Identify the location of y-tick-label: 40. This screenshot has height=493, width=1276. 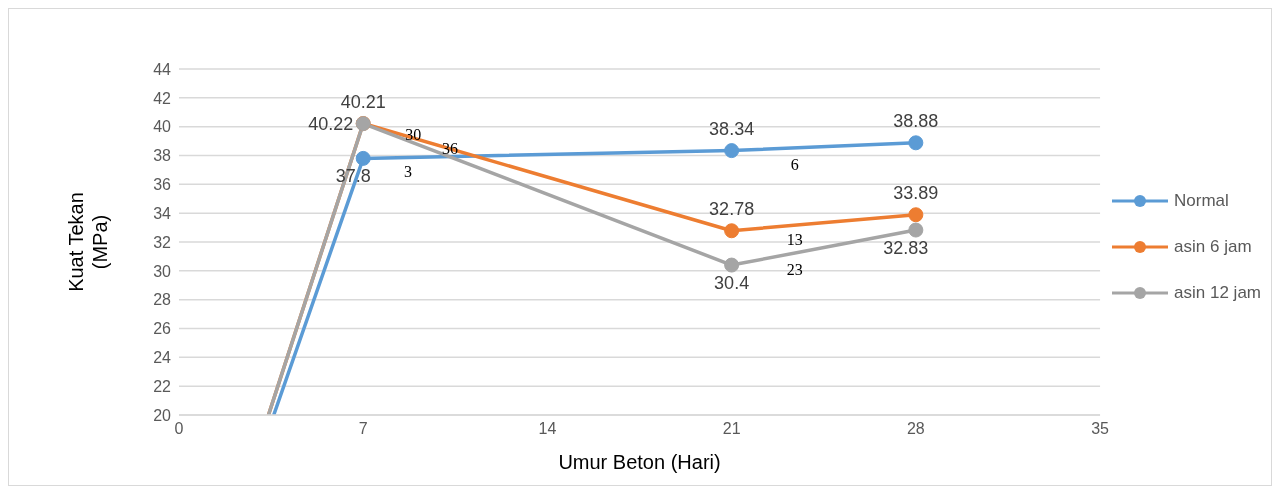
(162, 127).